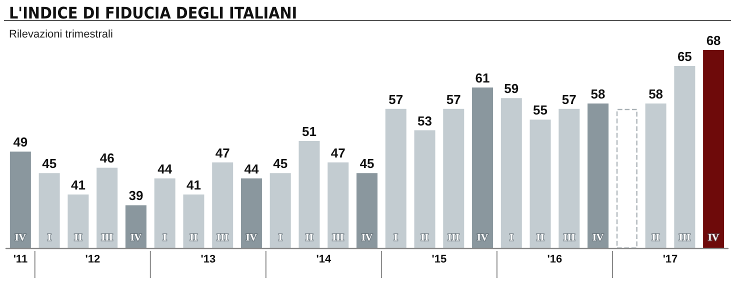 The height and width of the screenshot is (282, 735). I want to click on data-label: 61, so click(482, 78).